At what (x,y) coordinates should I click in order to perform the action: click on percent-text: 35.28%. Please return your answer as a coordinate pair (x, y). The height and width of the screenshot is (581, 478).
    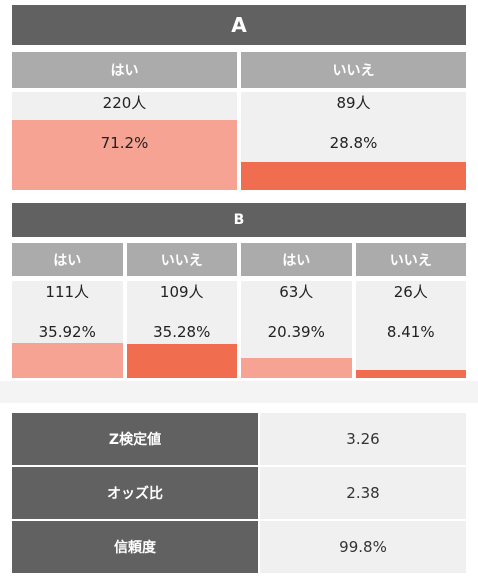
    Looking at the image, I should click on (182, 332).